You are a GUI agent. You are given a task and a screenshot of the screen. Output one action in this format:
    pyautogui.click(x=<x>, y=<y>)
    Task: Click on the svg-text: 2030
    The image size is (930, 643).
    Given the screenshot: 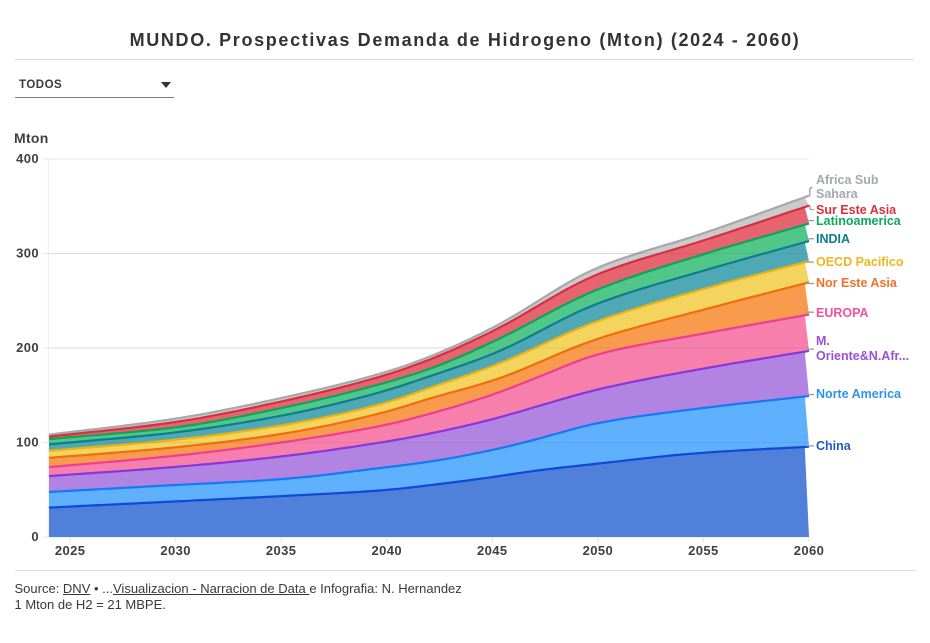 What is the action you would take?
    pyautogui.click(x=175, y=550)
    